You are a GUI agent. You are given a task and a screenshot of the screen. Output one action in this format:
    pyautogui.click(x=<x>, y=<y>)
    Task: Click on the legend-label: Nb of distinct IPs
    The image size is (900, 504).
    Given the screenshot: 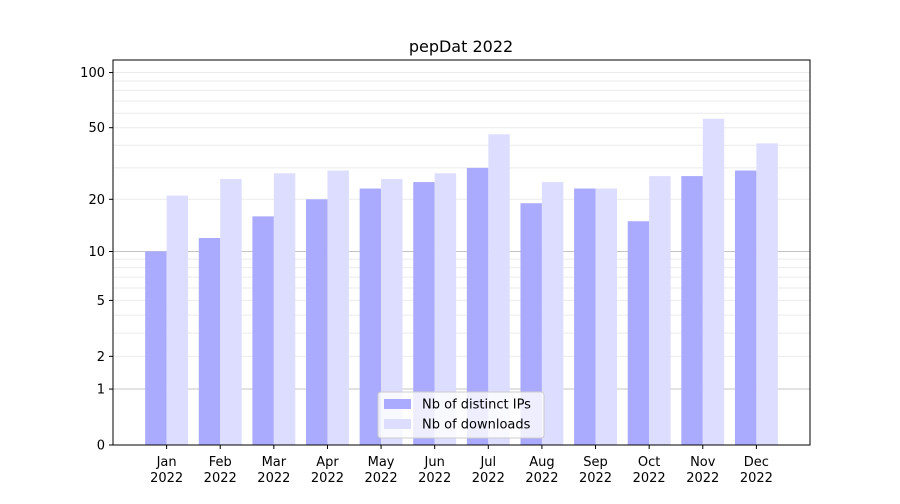 What is the action you would take?
    pyautogui.click(x=476, y=405)
    